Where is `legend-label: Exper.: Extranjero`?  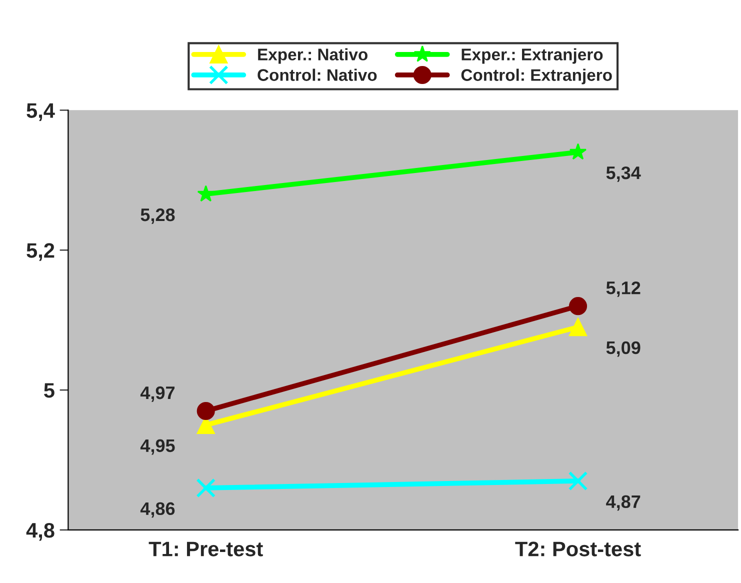
legend-label: Exper.: Extranjero is located at coordinates (532, 56).